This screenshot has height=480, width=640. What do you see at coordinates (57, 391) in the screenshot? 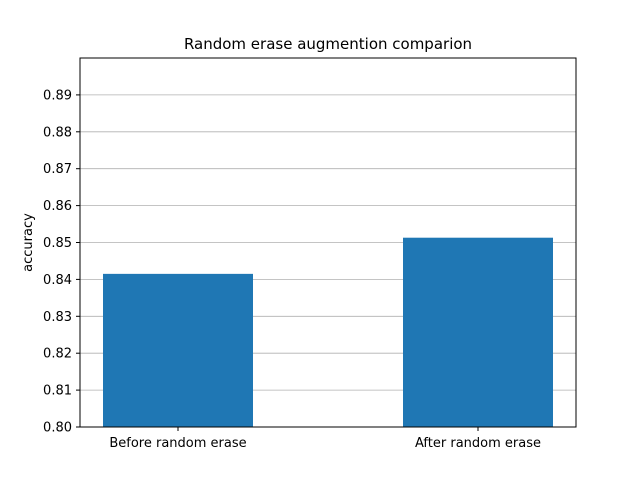
I see `y-tick-label: 0.81` at bounding box center [57, 391].